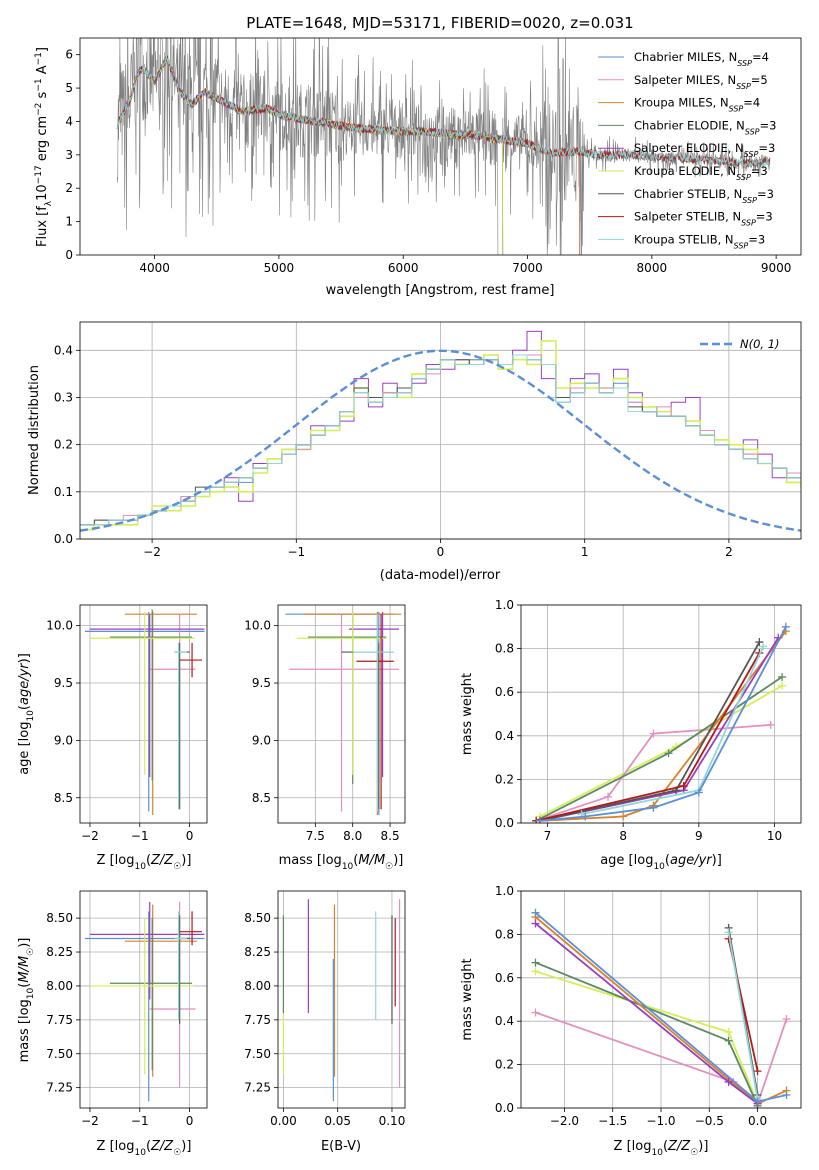 This screenshot has width=819, height=1170. Describe the element at coordinates (403, 268) in the screenshot. I see `x-tick-label: 6000` at that location.